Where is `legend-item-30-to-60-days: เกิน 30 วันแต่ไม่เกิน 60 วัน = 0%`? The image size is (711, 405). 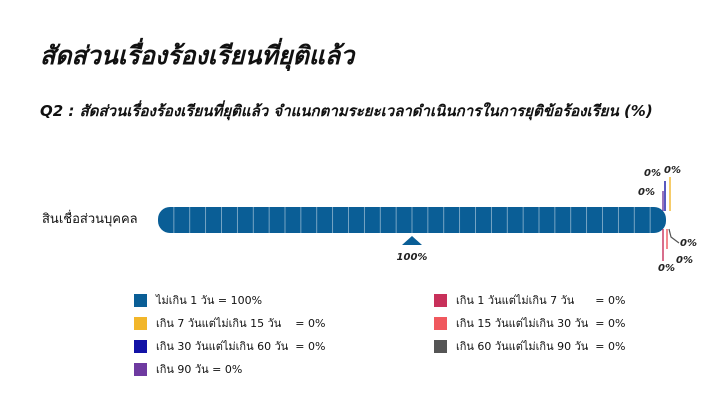
legend-item-30-to-60-days: เกิน 30 วันแต่ไม่เกิน 60 วัน = 0% is located at coordinates (284, 346).